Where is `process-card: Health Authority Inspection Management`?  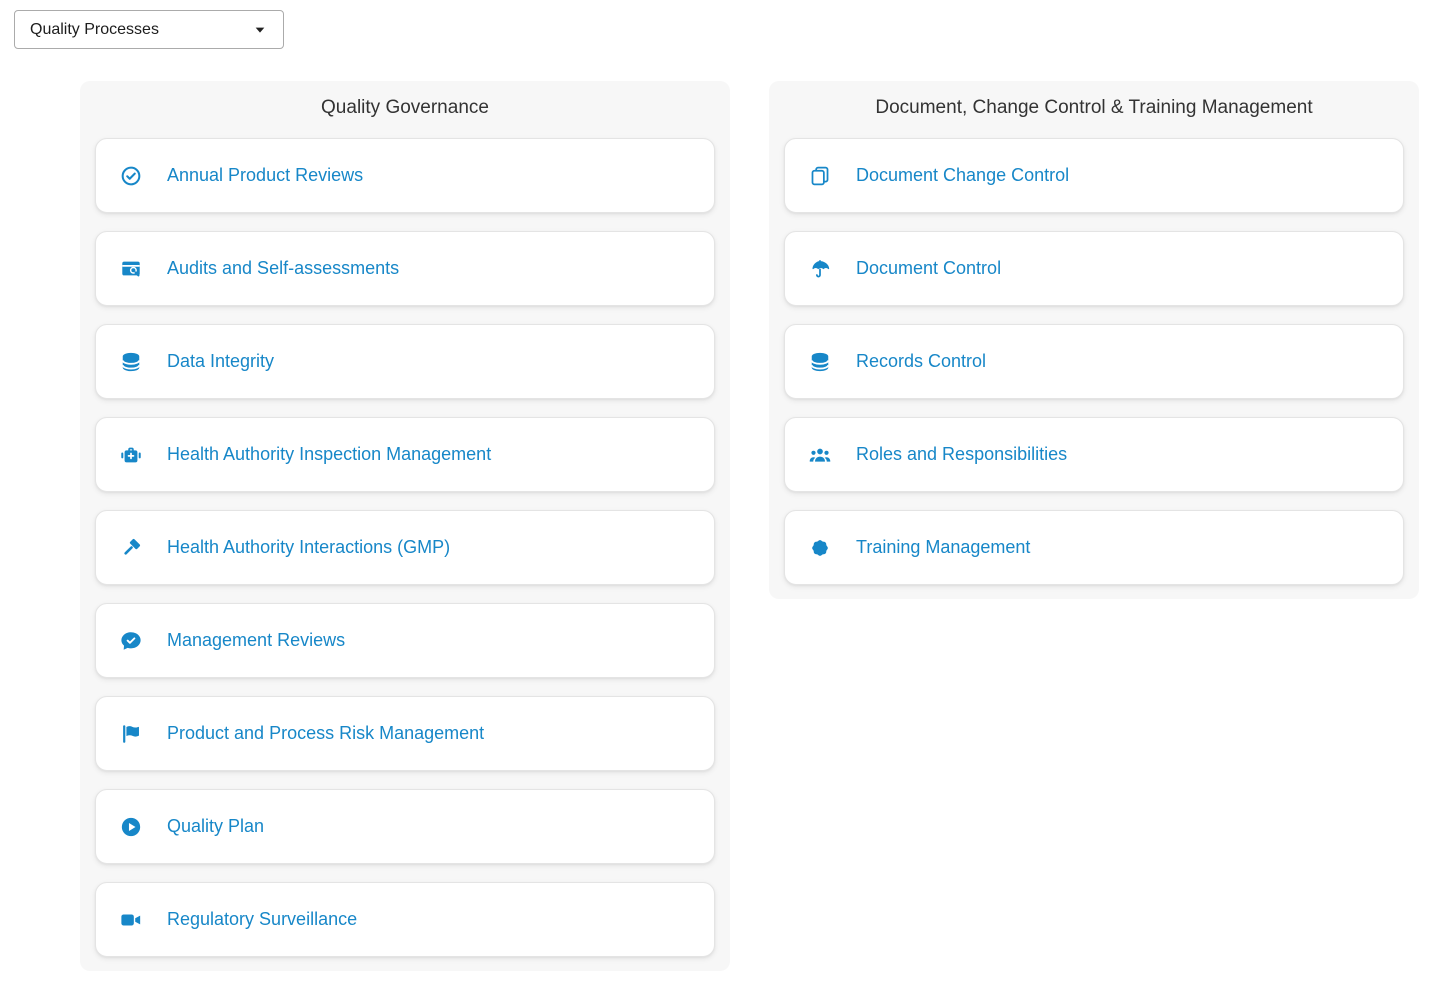 process-card: Health Authority Inspection Management is located at coordinates (405, 454).